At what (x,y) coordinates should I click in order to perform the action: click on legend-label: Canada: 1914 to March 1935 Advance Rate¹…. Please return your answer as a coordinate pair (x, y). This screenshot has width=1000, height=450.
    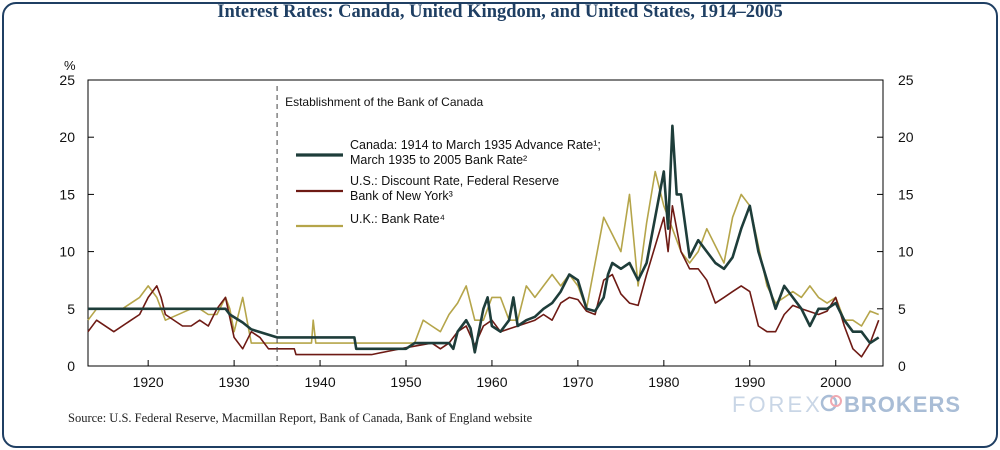
    Looking at the image, I should click on (475, 145).